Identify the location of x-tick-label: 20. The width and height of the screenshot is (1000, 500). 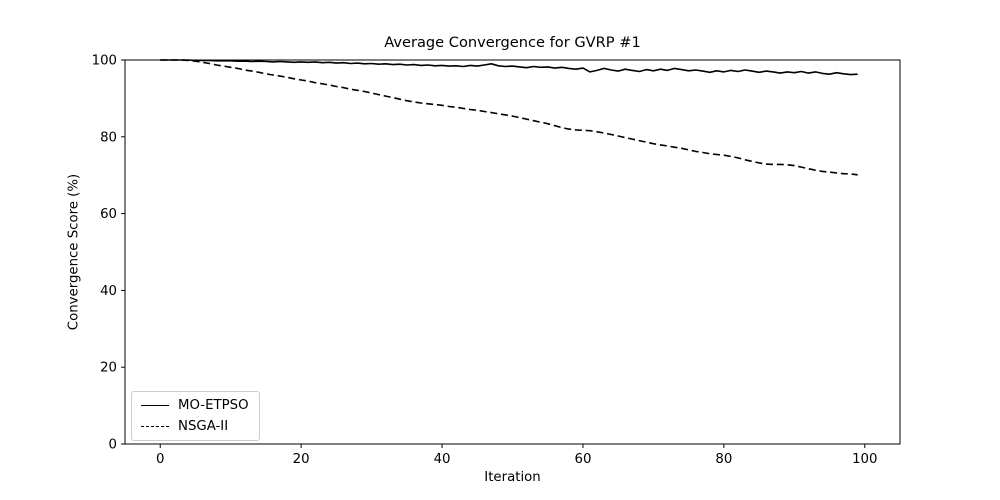
(301, 459).